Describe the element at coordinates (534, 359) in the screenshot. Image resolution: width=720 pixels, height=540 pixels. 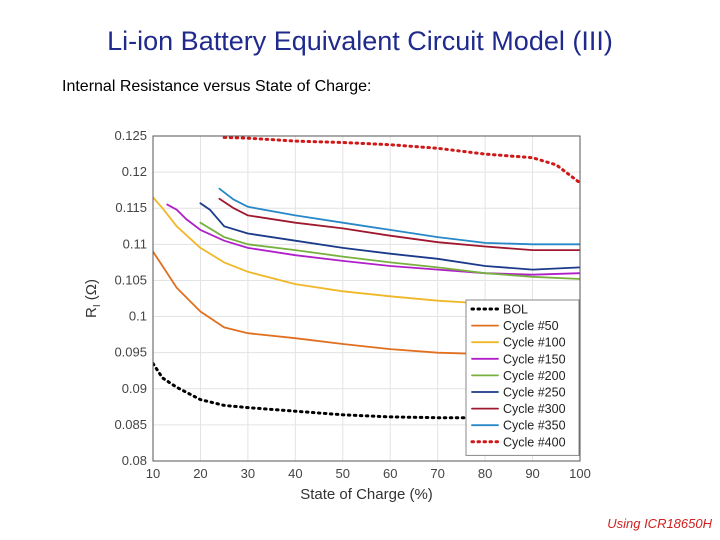
I see `legend-label-3: Cycle #150` at that location.